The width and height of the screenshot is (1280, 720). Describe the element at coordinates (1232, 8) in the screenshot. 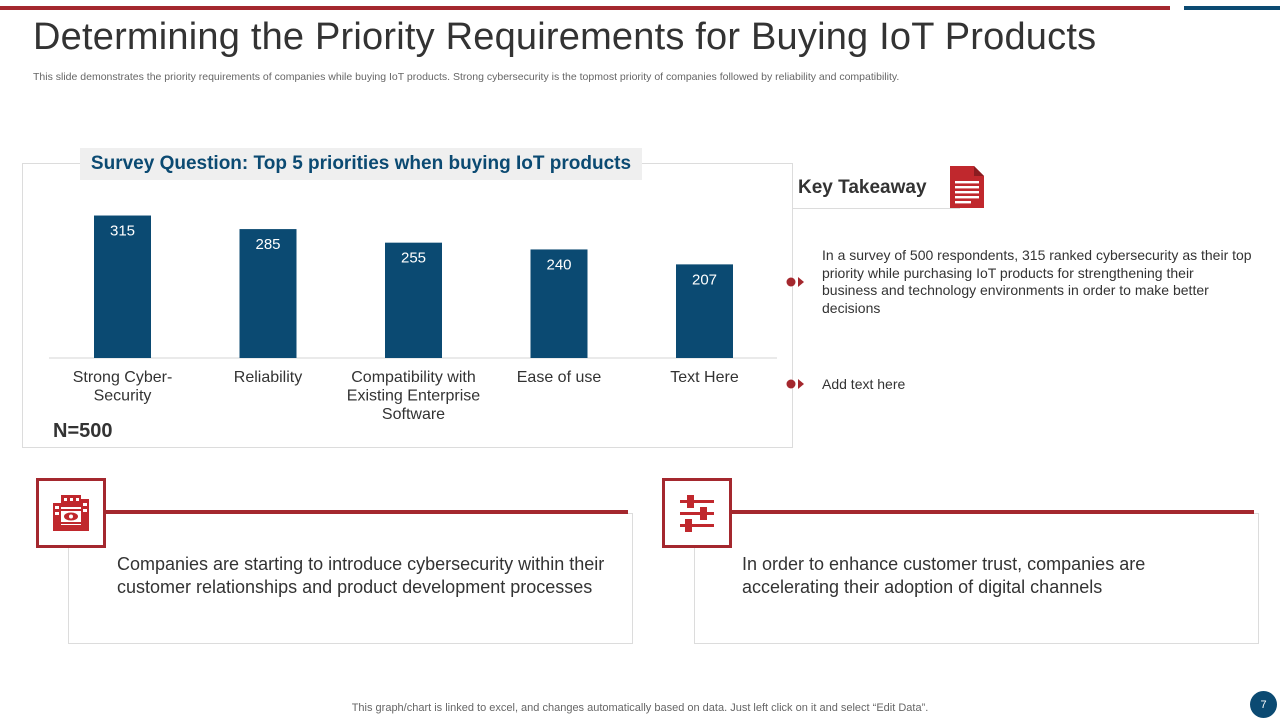

I see `top-accent-bar-blue` at that location.